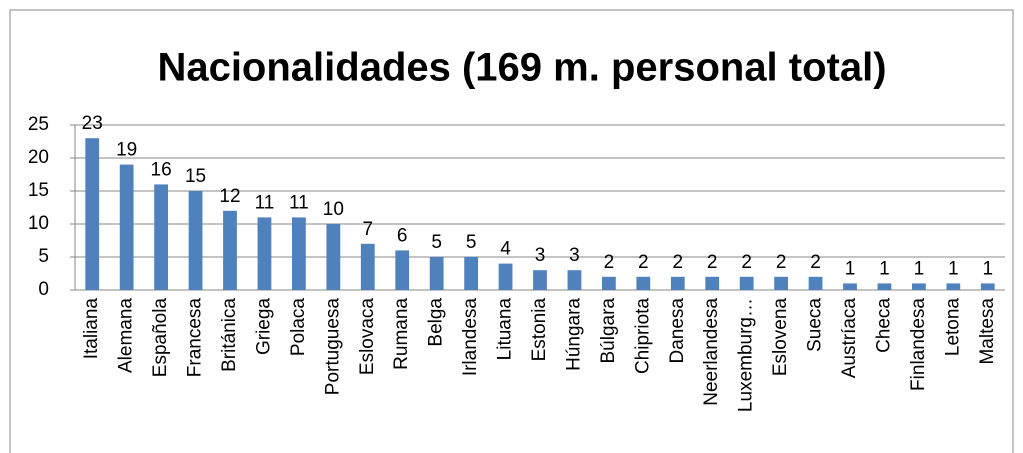 The image size is (1023, 453). Describe the element at coordinates (229, 196) in the screenshot. I see `value-label: 12` at that location.